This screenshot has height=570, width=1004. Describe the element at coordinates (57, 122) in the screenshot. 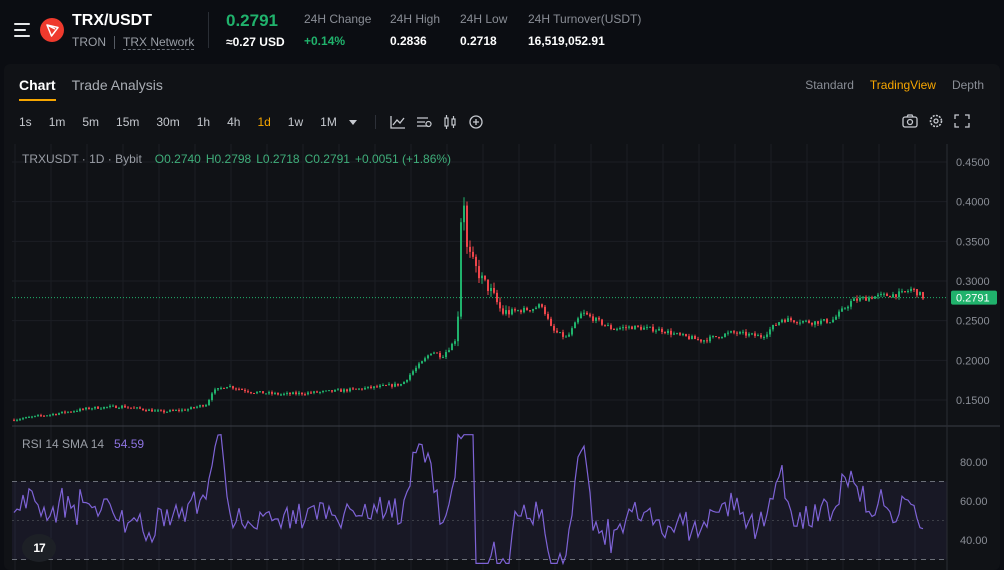

I see `timeframe-1m: 1m` at that location.